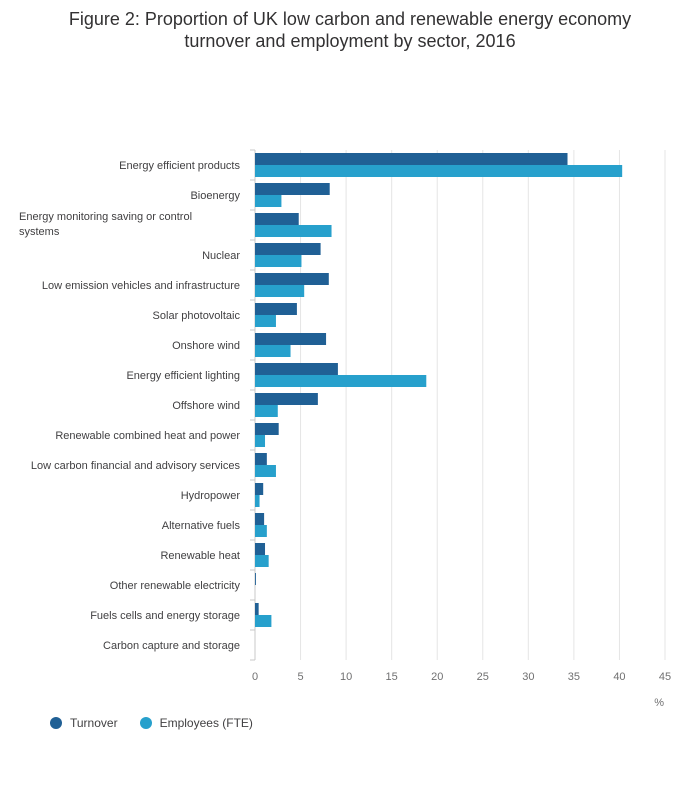  What do you see at coordinates (141, 286) in the screenshot?
I see `category-label: Low emission vehicles and infrastructure` at bounding box center [141, 286].